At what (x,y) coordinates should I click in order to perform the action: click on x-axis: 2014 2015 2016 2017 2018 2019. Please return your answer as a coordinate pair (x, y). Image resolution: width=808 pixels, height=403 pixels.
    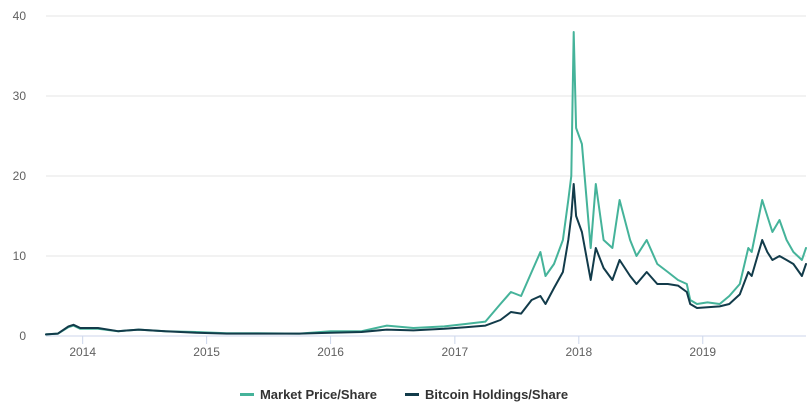
    Looking at the image, I should click on (426, 347).